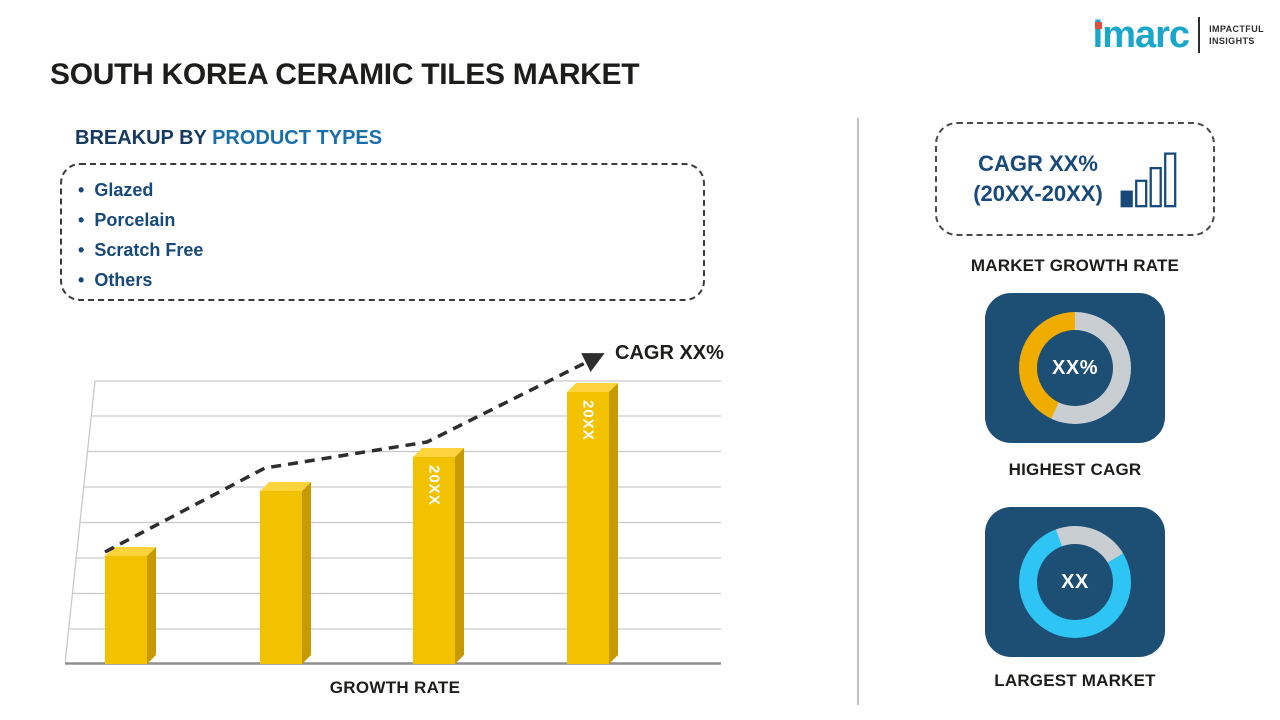 This screenshot has width=1280, height=720. Describe the element at coordinates (1038, 164) in the screenshot. I see `cagr-card-line1: CAGR XX%` at that location.